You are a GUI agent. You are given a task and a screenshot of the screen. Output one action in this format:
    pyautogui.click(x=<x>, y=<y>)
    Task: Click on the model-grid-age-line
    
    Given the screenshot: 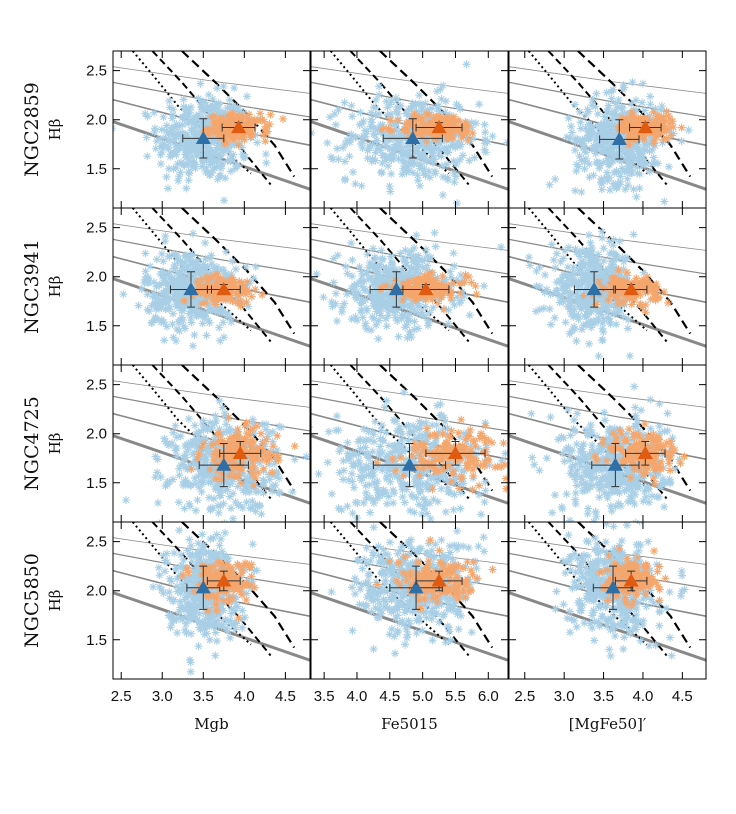 What is the action you would take?
    pyautogui.click(x=409, y=80)
    